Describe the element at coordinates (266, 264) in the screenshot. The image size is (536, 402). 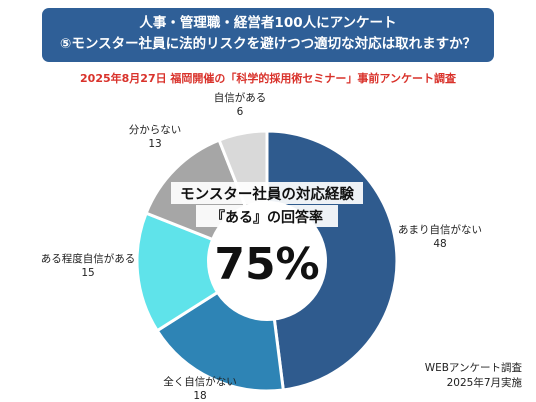
I see `center-percentage: 75%` at that location.